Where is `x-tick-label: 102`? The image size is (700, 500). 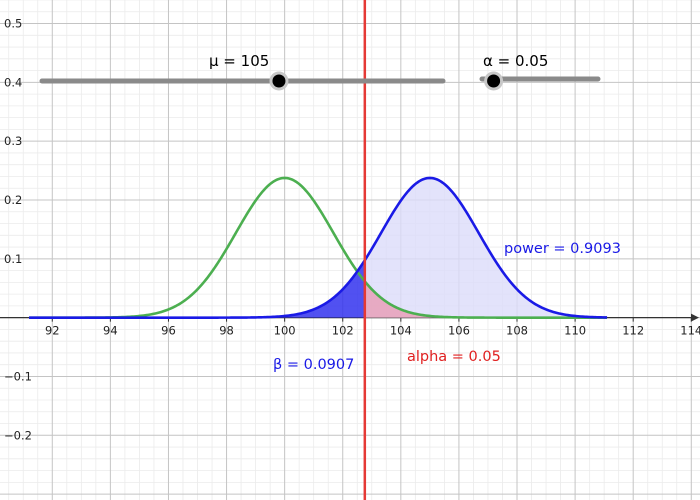 x-tick-label: 102 is located at coordinates (343, 331).